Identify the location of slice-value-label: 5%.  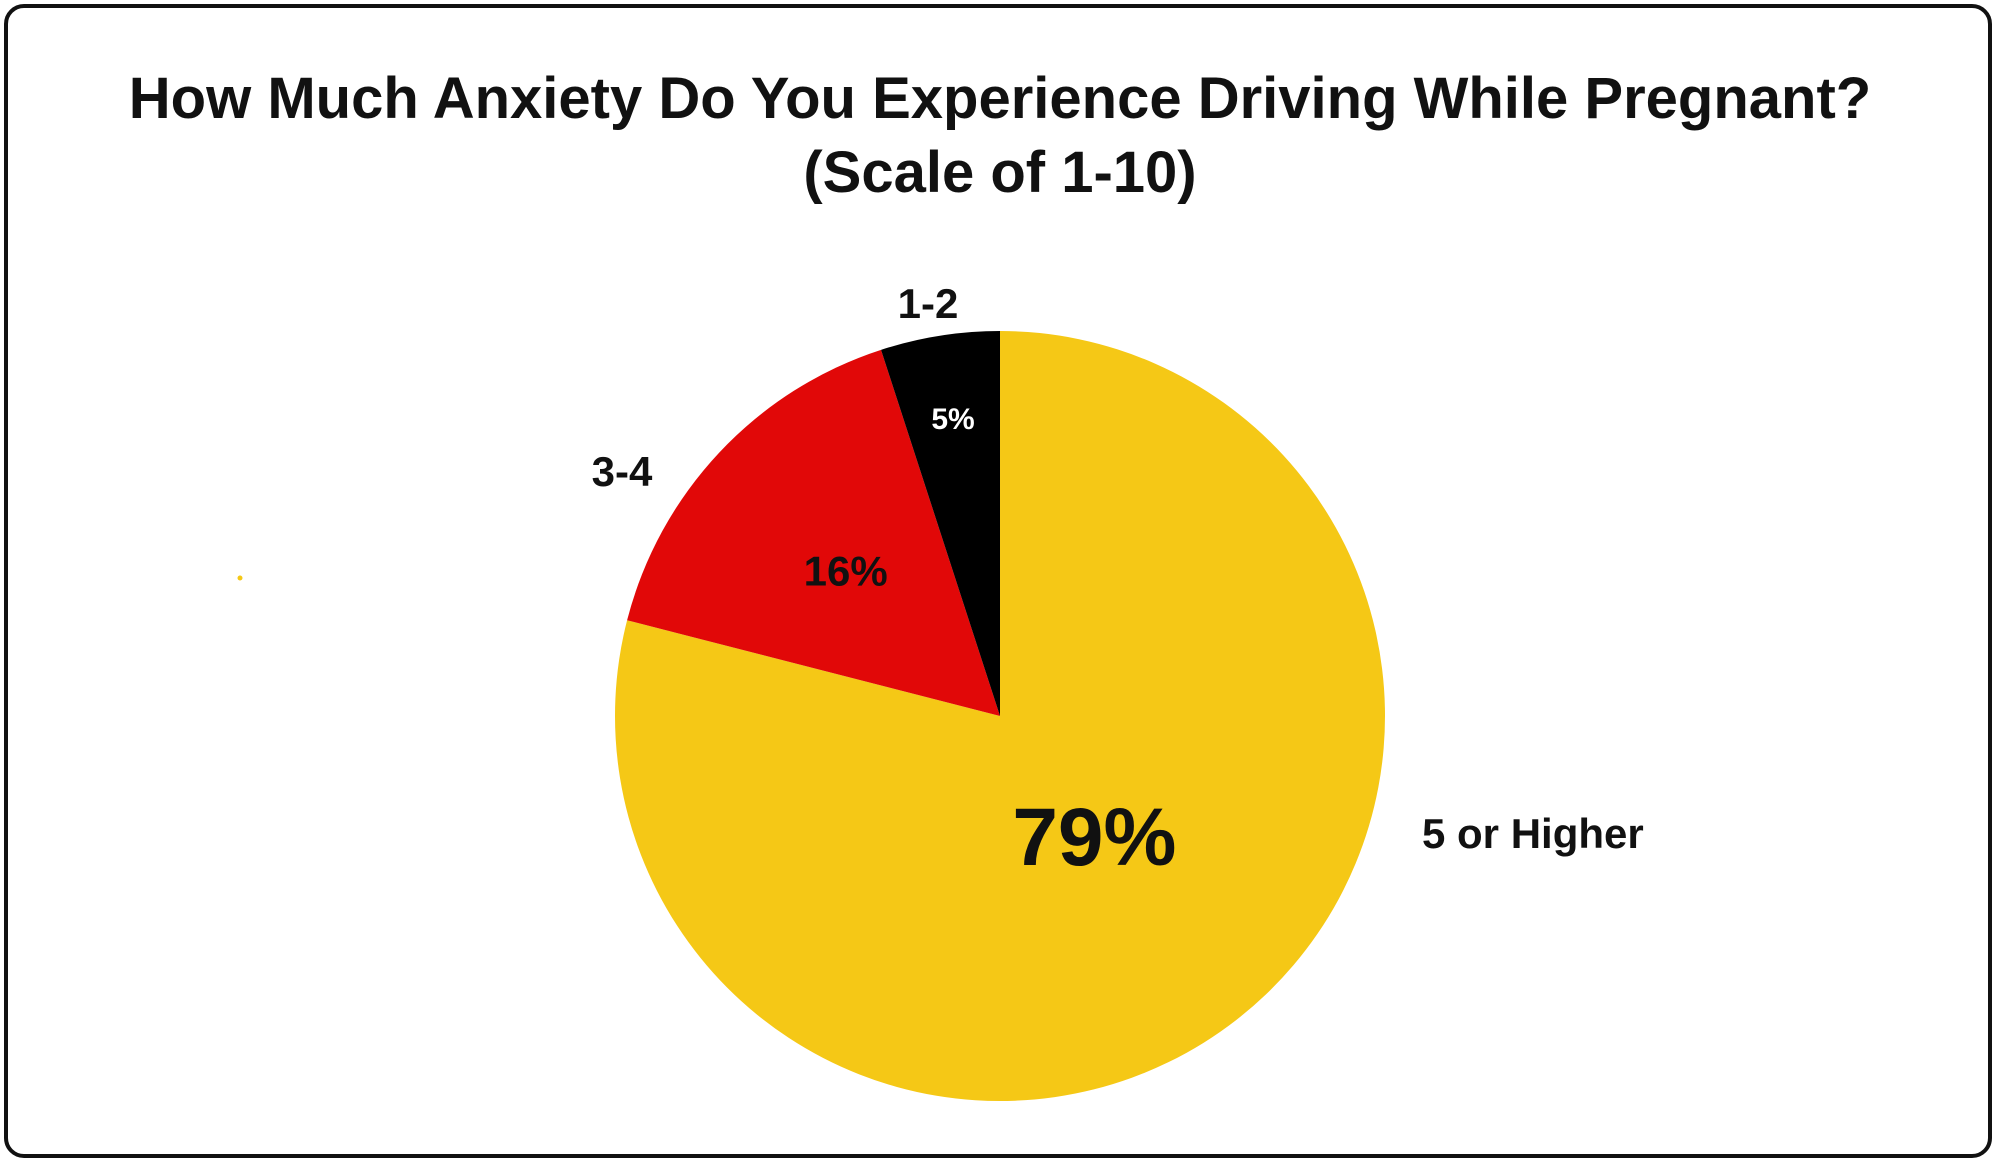
(952, 419).